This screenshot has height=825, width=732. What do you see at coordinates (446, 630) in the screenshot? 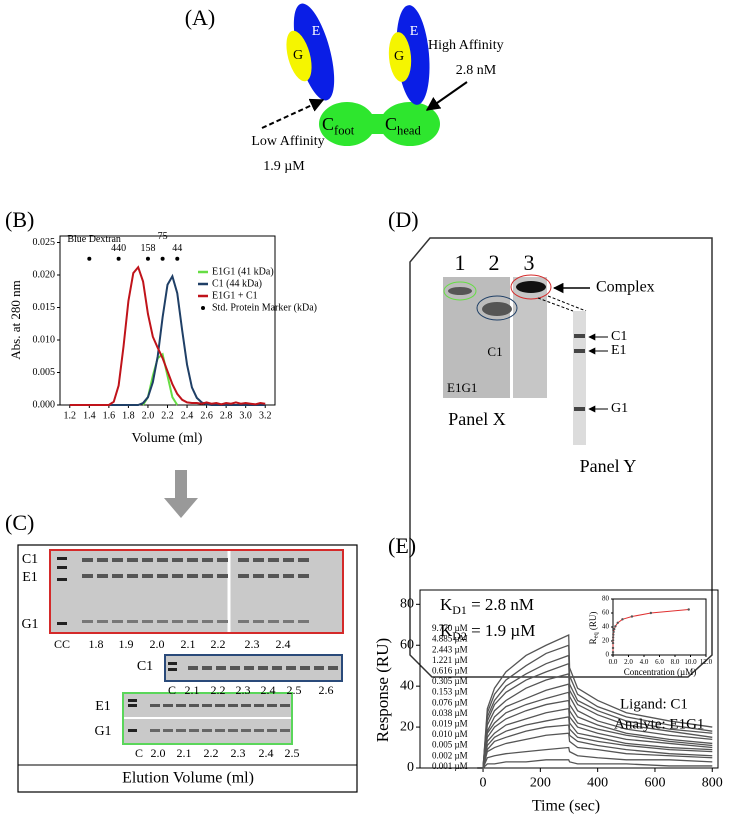
I see `label-part: K` at bounding box center [446, 630].